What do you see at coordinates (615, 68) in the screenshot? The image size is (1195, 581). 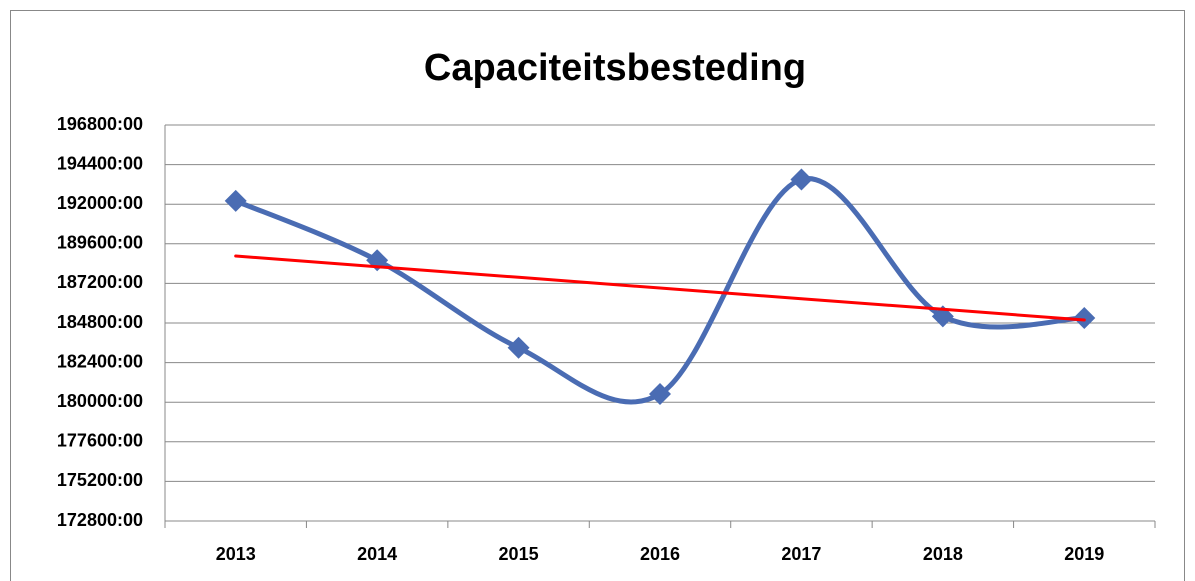 I see `chart-title: Capaciteitsbesteding` at bounding box center [615, 68].